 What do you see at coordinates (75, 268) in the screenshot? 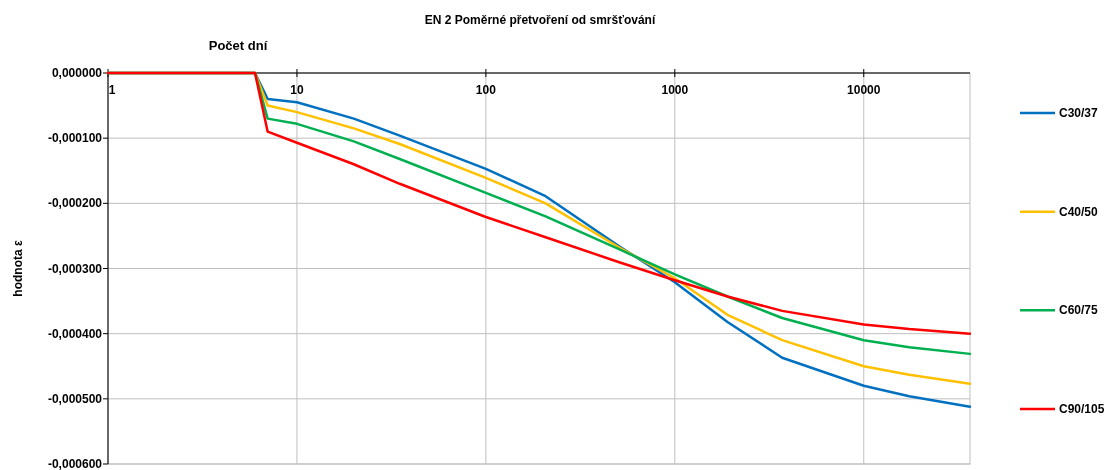
I see `y-tick-label: -0,000300` at bounding box center [75, 268].